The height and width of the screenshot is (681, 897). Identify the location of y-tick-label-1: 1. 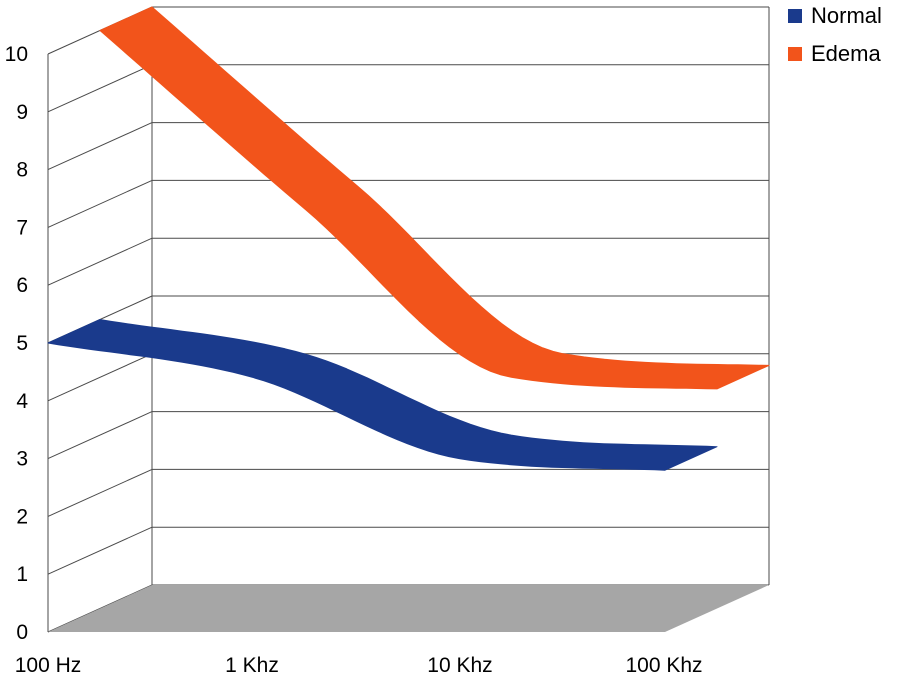
(22, 574).